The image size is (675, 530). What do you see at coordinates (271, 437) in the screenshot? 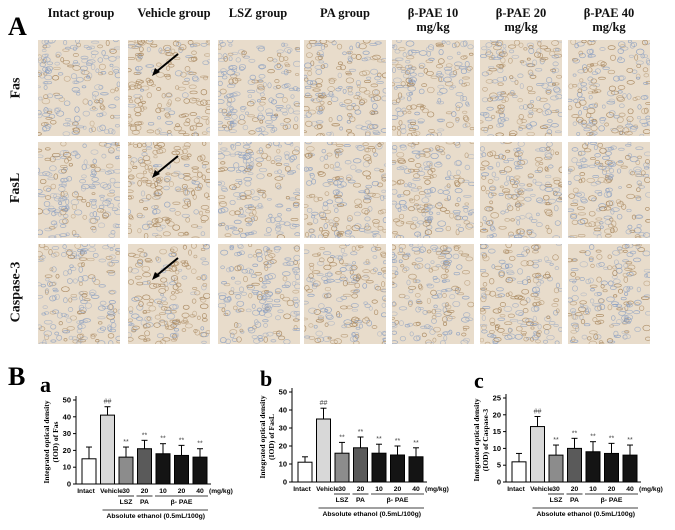
I see `y-axis-label: (IOD) of FasL` at bounding box center [271, 437].